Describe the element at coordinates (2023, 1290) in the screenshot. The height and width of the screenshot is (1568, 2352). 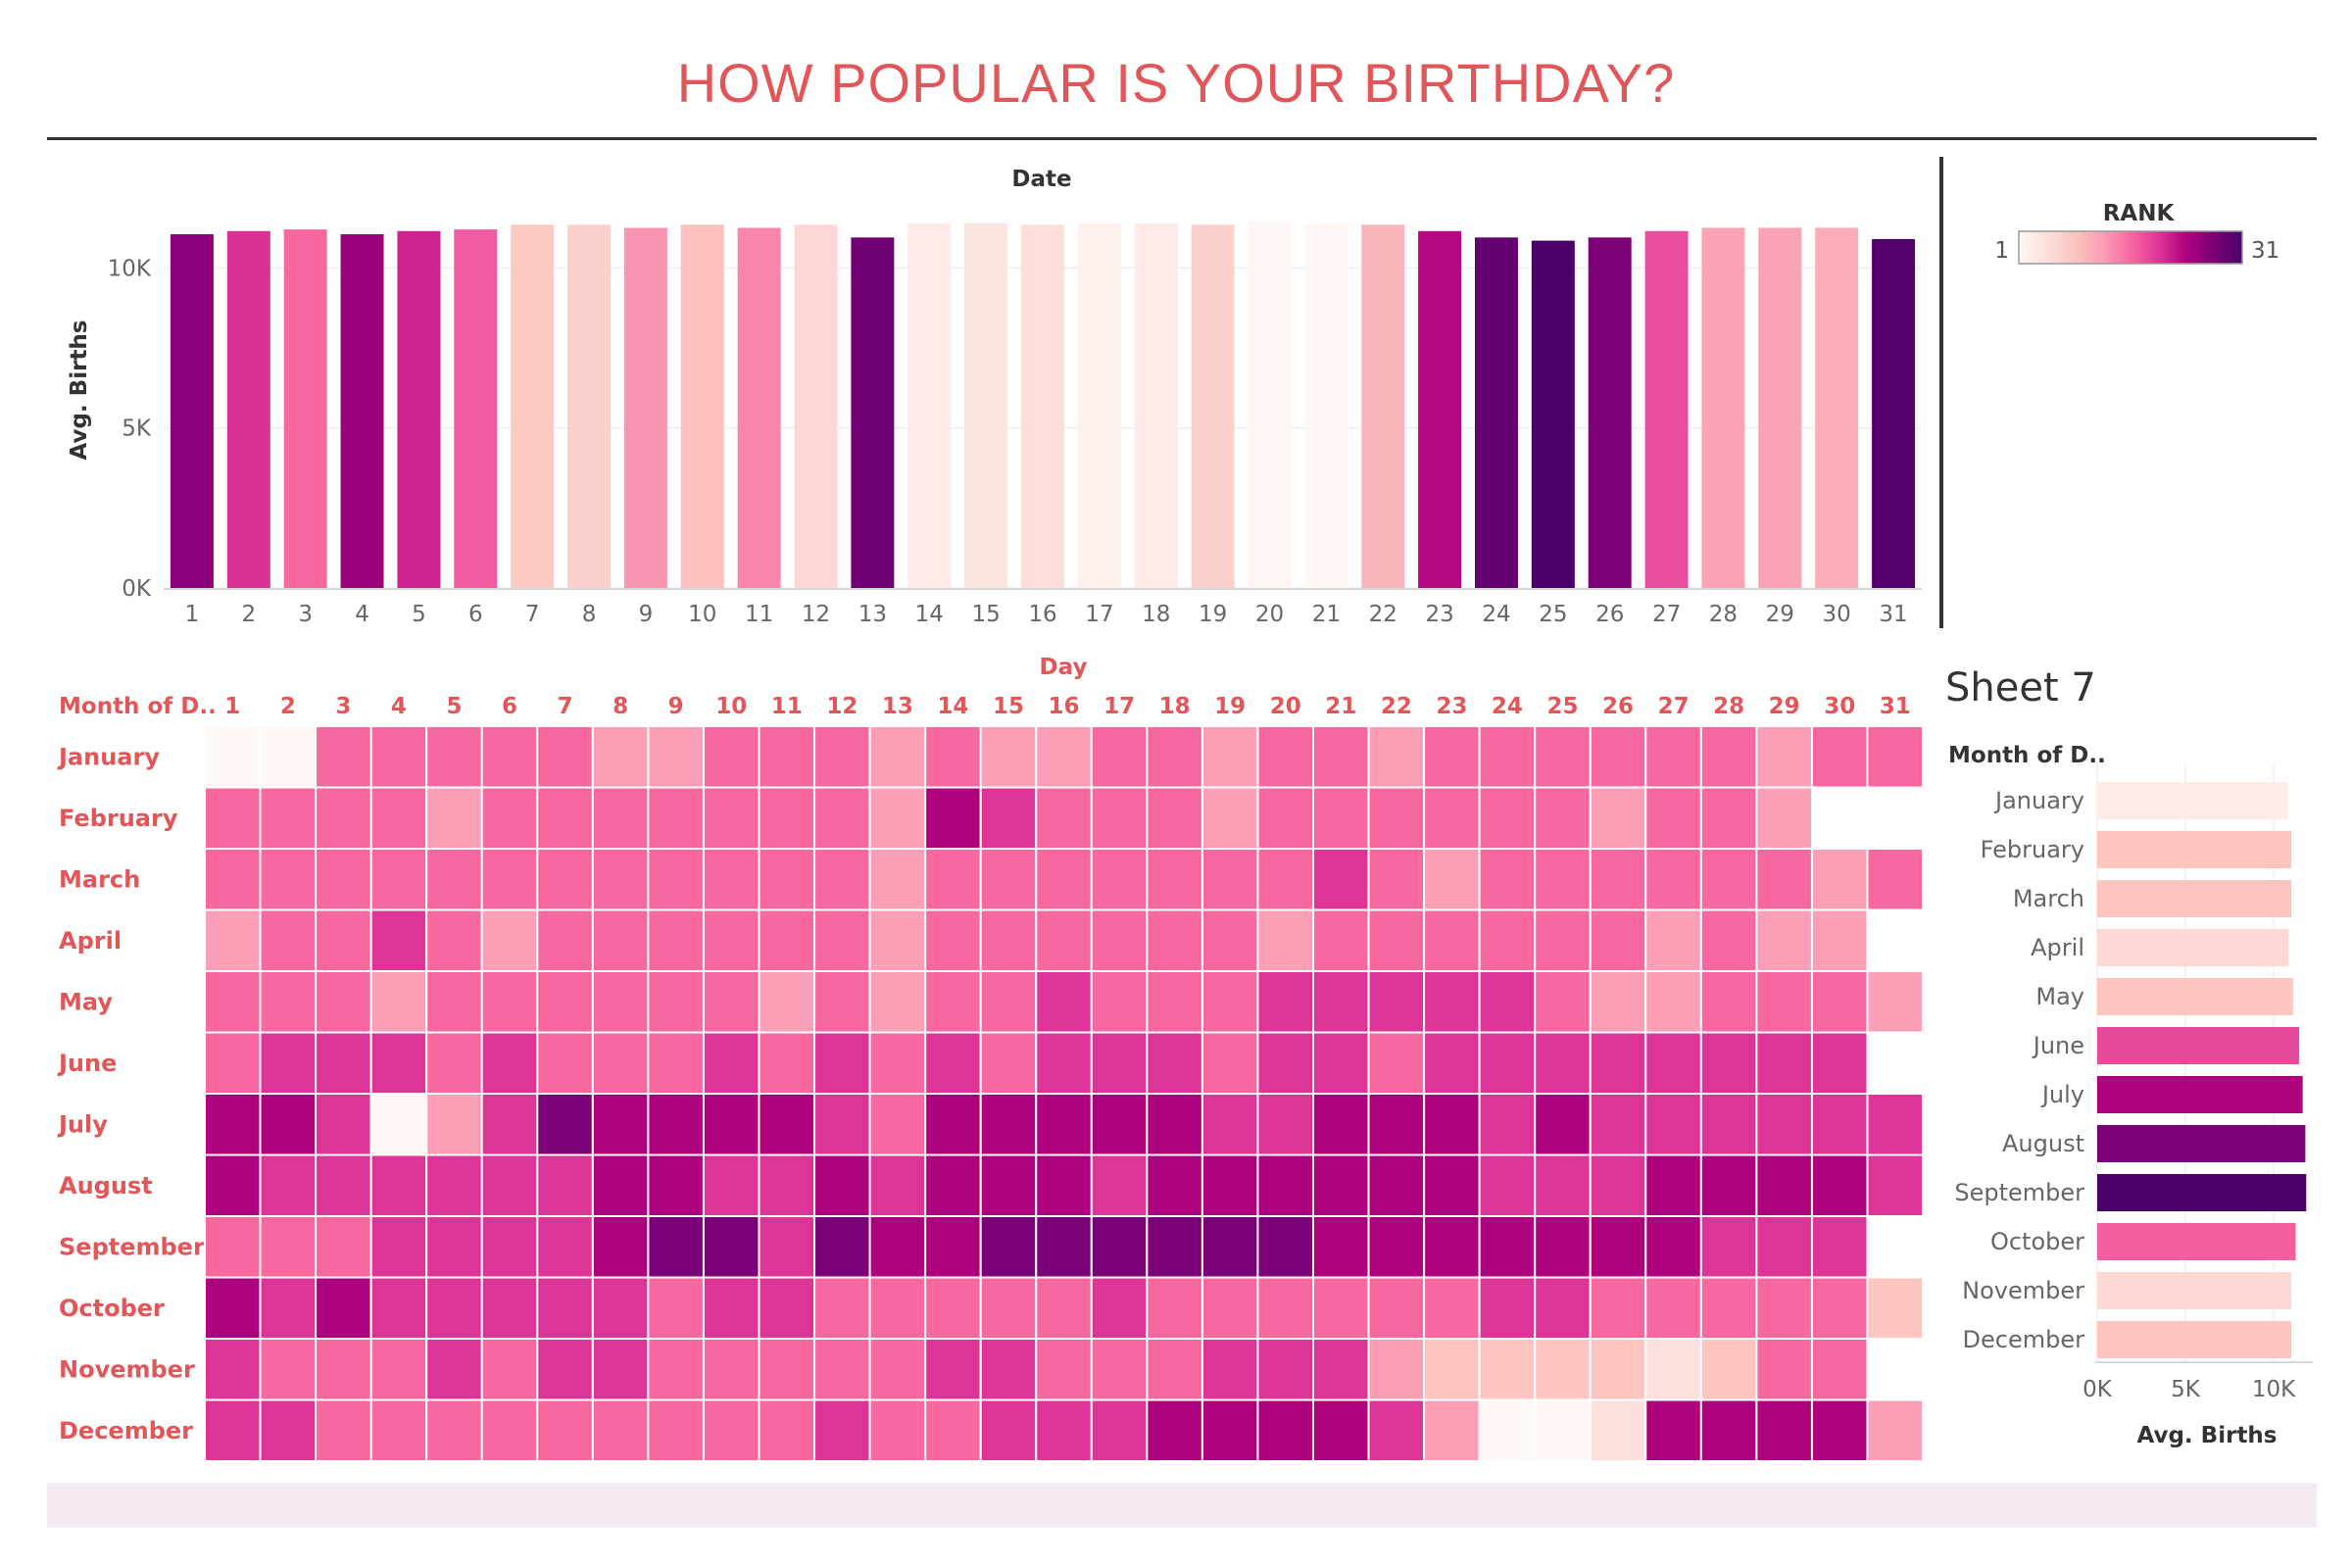
I see `sheet-7-row-label: November` at that location.